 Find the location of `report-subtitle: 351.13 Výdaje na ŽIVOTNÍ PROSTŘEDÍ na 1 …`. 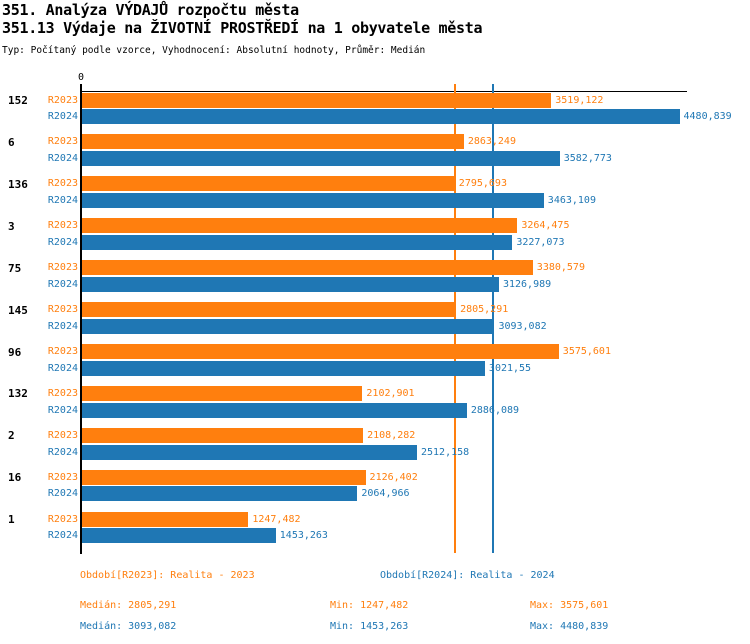

report-subtitle: 351.13 Výdaje na ŽIVOTNÍ PROSTŘEDÍ na 1 … is located at coordinates (242, 28).